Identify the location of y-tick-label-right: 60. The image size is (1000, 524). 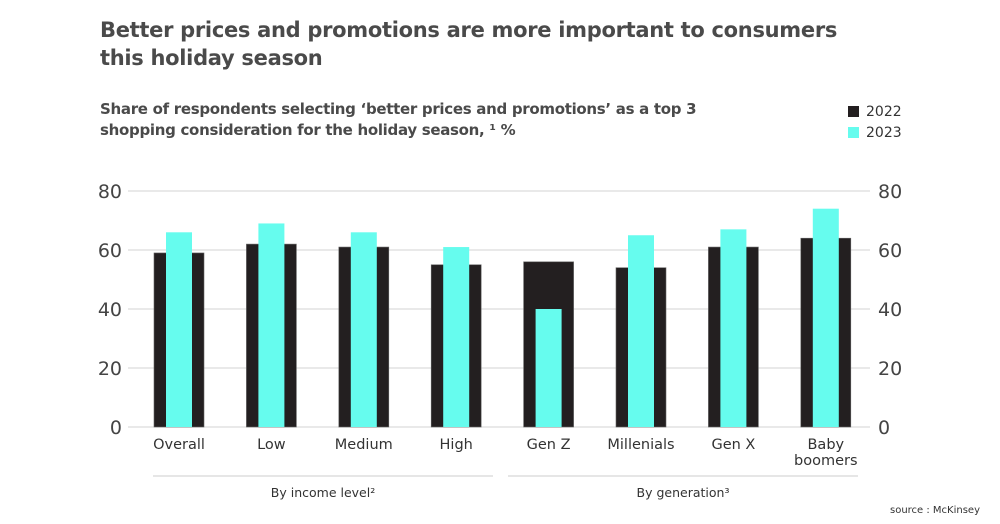
(890, 251).